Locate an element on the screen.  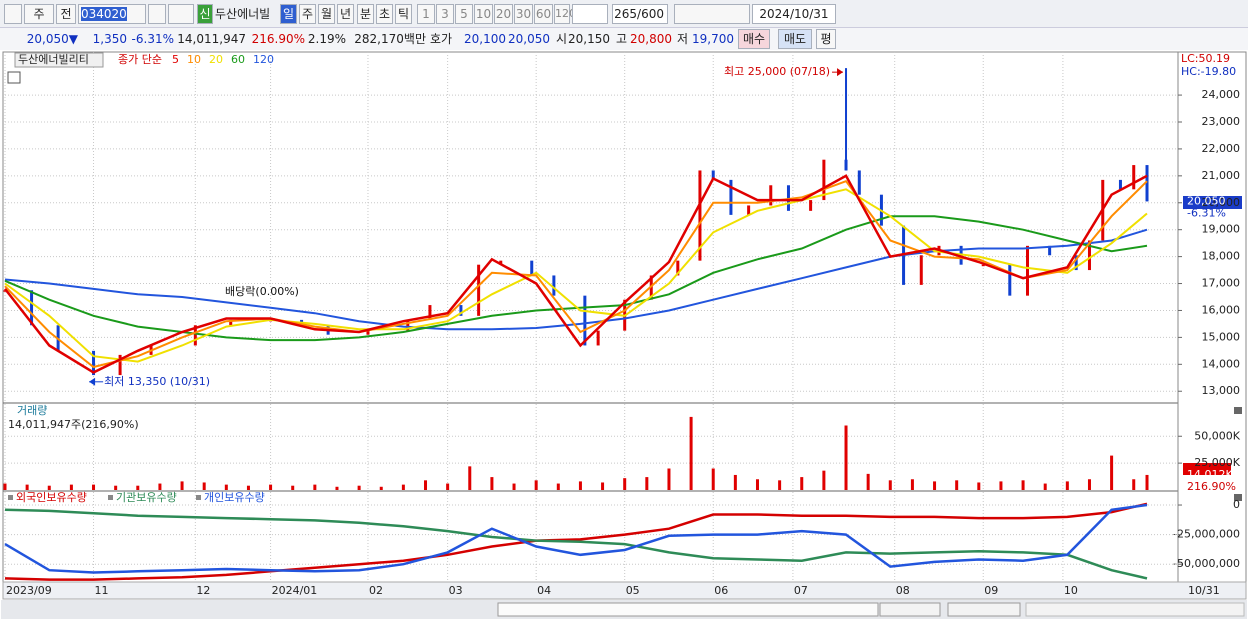
count-input: 265/600 is located at coordinates (640, 14).